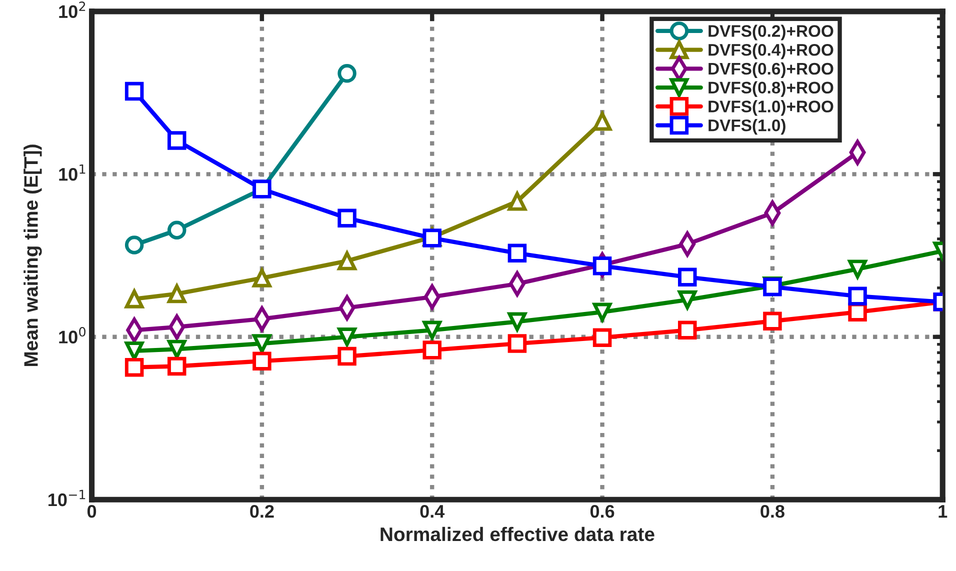  What do you see at coordinates (771, 108) in the screenshot?
I see `legend-label: DVFS(1.0)+ROO` at bounding box center [771, 108].